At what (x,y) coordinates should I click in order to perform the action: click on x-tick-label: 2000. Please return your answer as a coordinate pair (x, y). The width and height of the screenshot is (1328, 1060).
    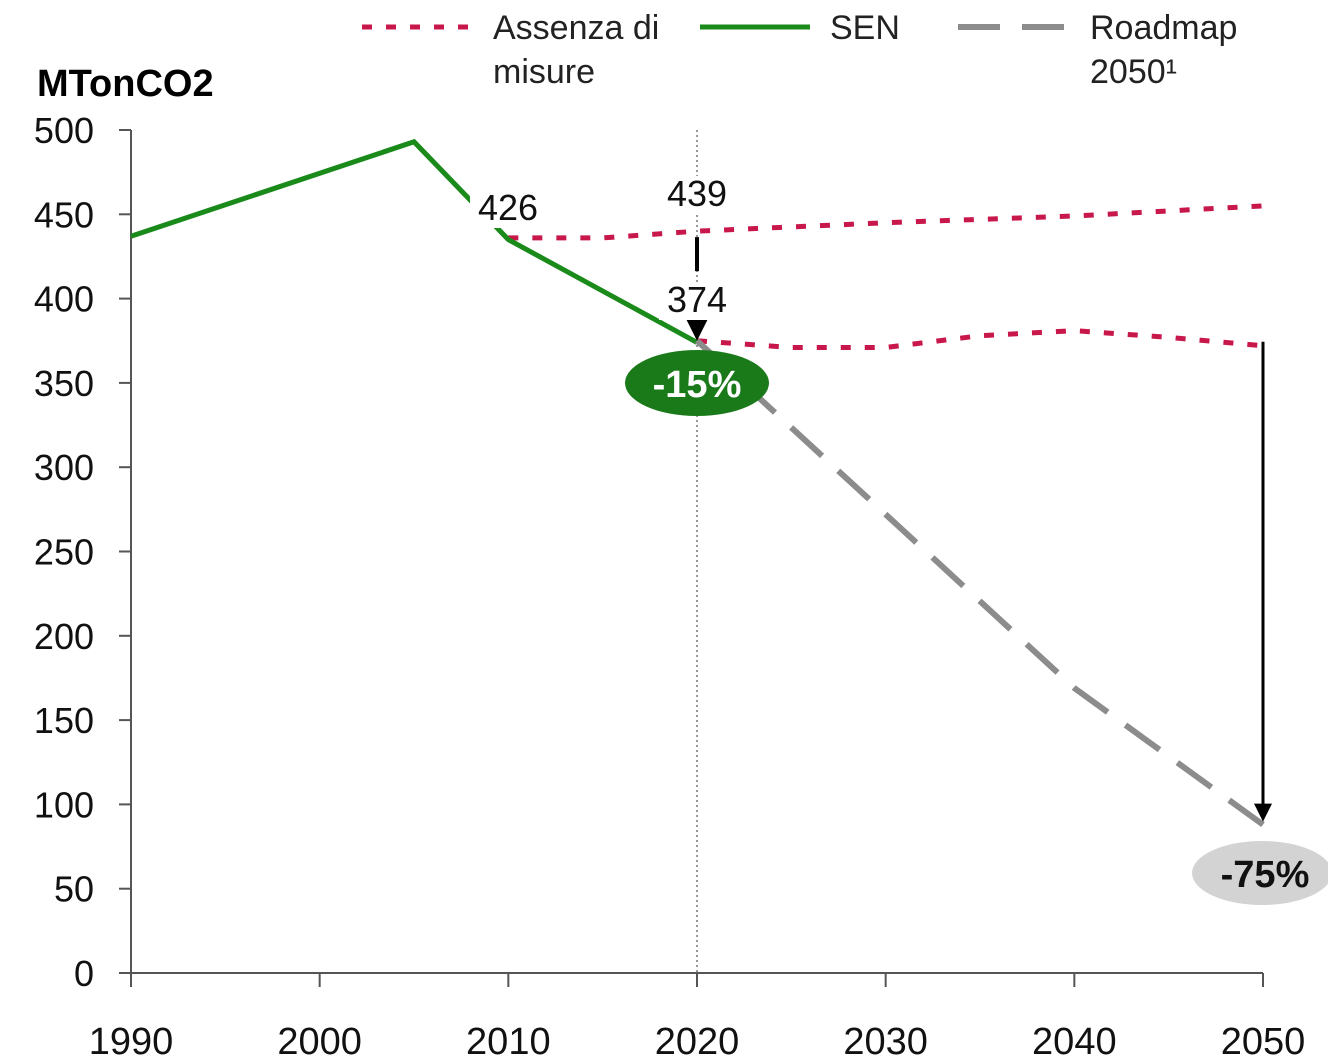
    Looking at the image, I should click on (319, 1040).